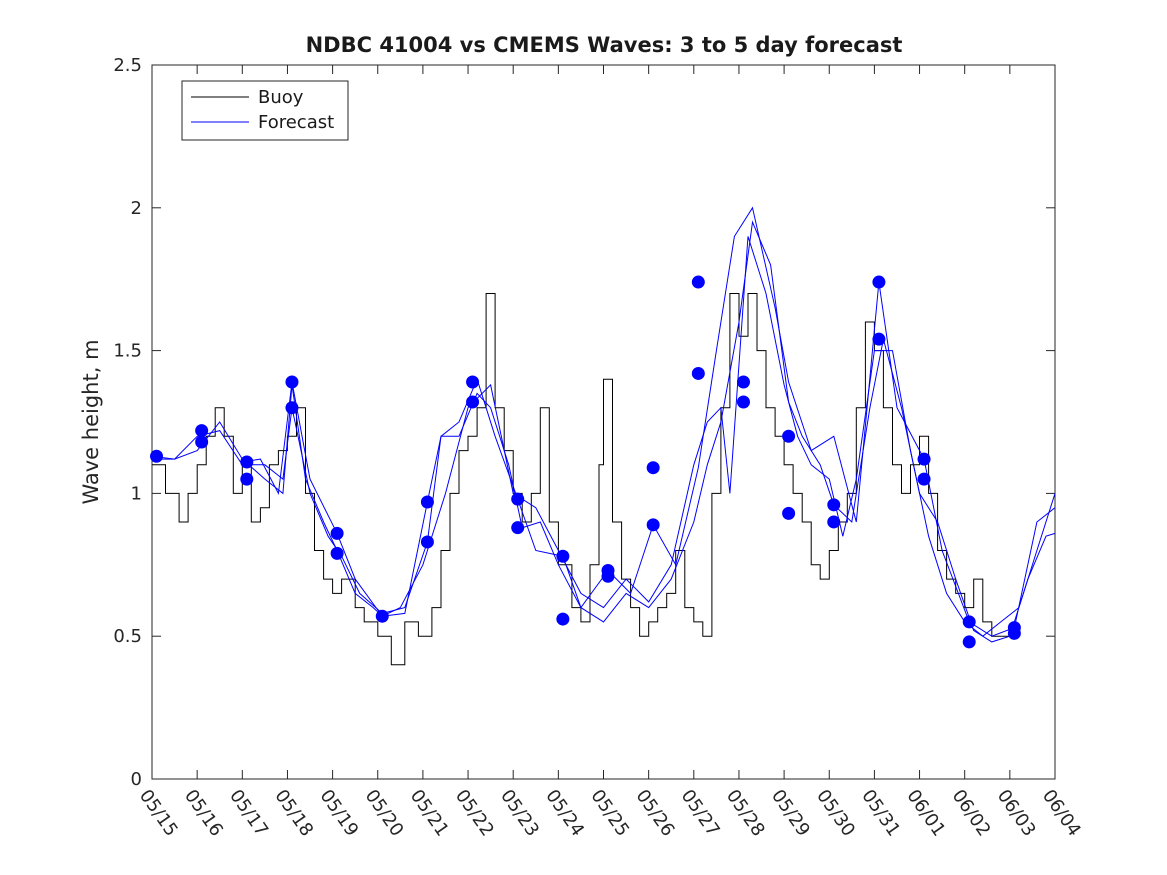  Describe the element at coordinates (609, 813) in the screenshot. I see `x-tick-label: 05/25` at that location.